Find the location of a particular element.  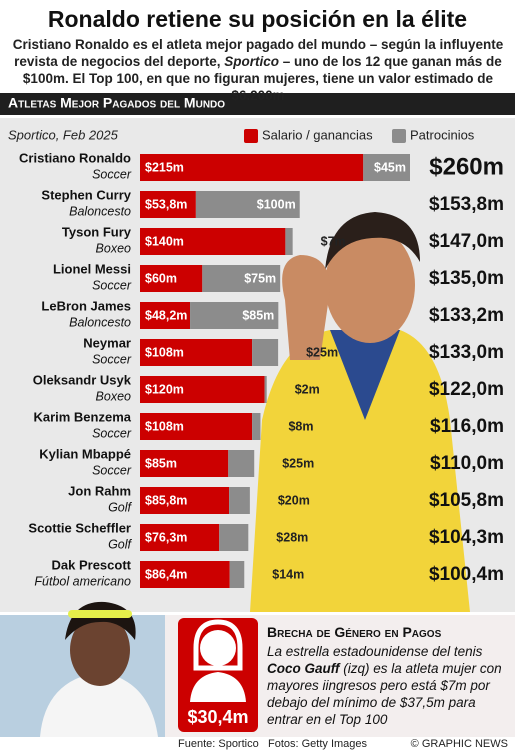

bar-label: $7m is located at coordinates (333, 241).